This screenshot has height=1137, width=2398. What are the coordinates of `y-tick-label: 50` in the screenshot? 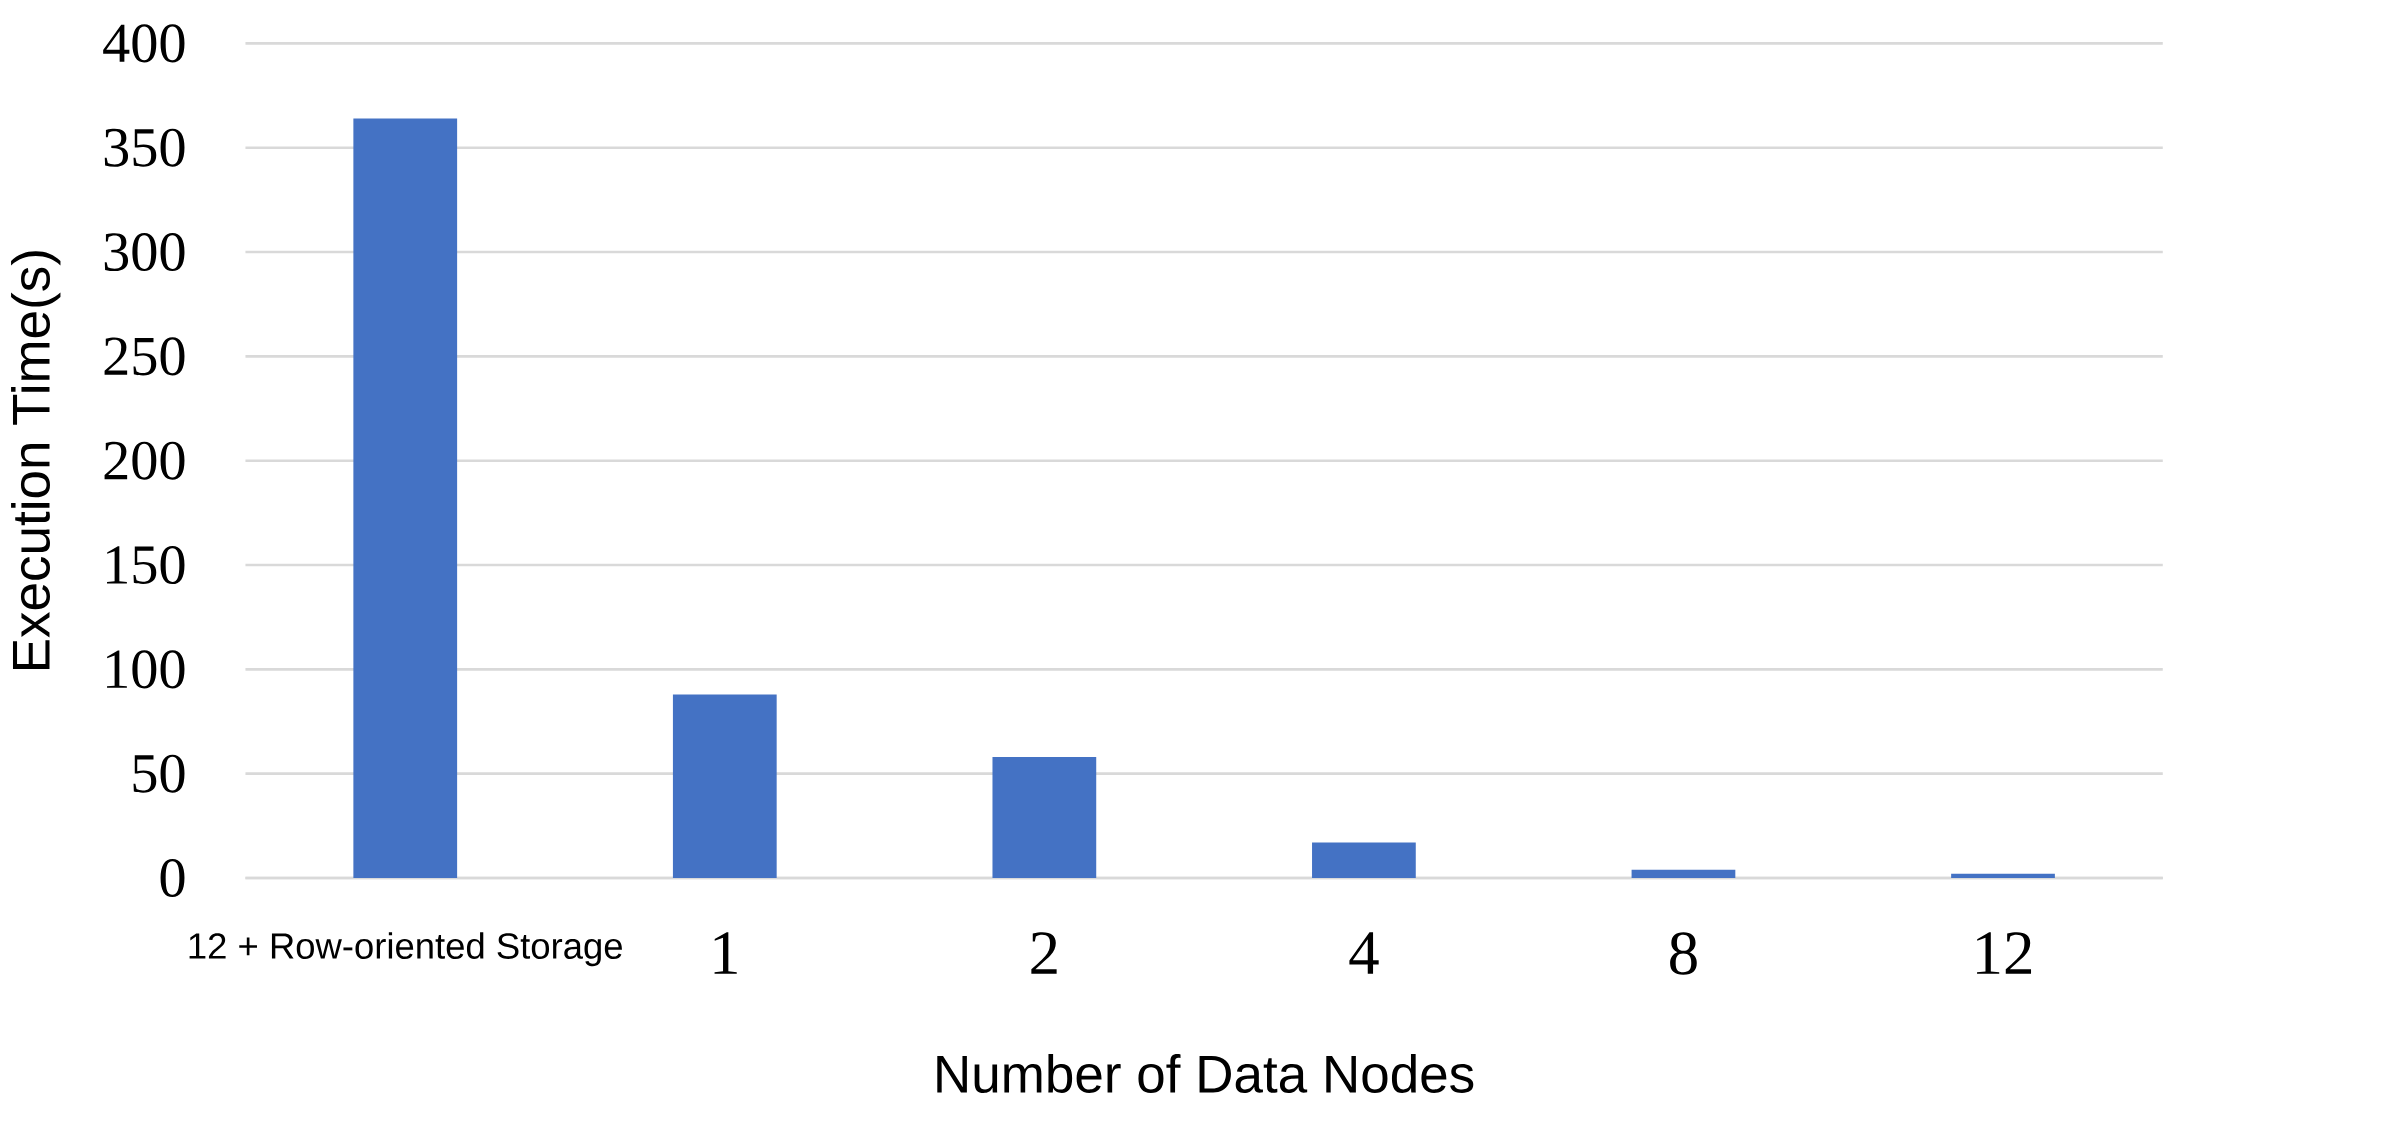 It's located at (159, 773).